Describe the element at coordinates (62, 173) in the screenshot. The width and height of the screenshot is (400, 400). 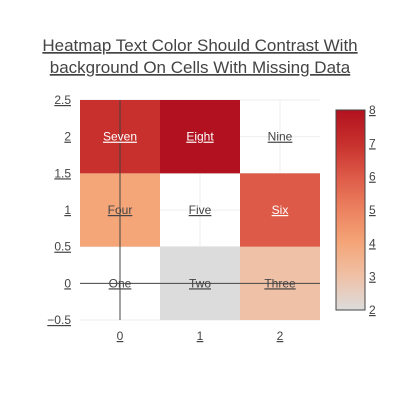
I see `y-tick-label: 1.5` at that location.